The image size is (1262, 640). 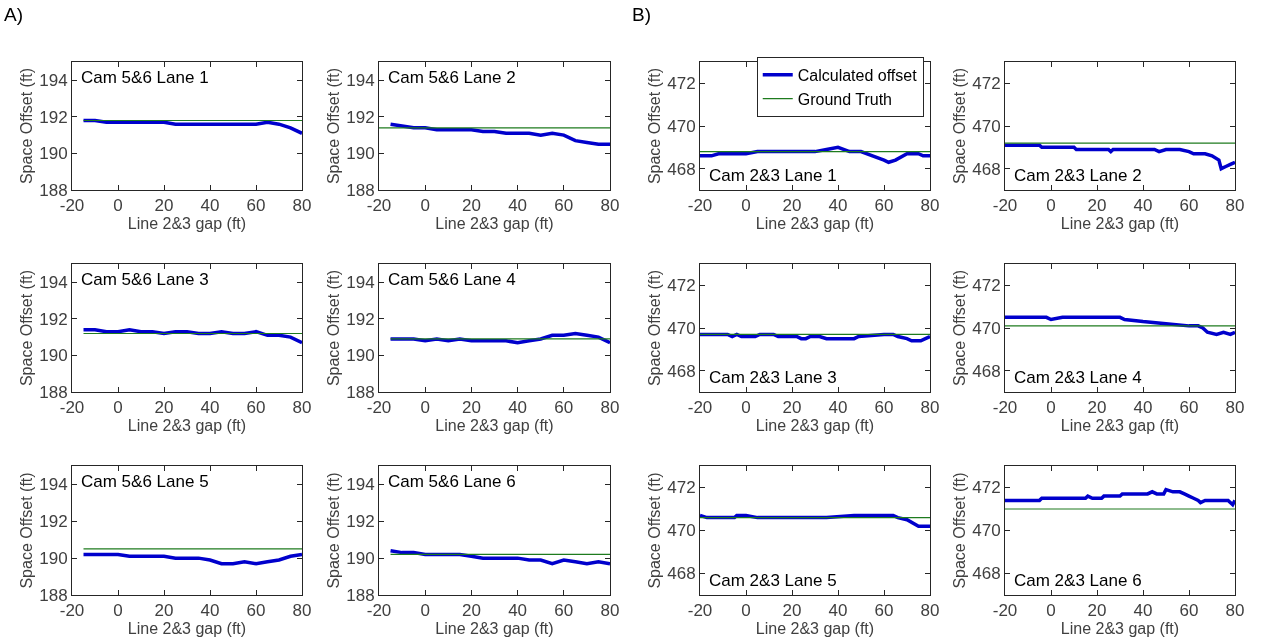 I want to click on legend-label: Calculated offset, so click(x=857, y=76).